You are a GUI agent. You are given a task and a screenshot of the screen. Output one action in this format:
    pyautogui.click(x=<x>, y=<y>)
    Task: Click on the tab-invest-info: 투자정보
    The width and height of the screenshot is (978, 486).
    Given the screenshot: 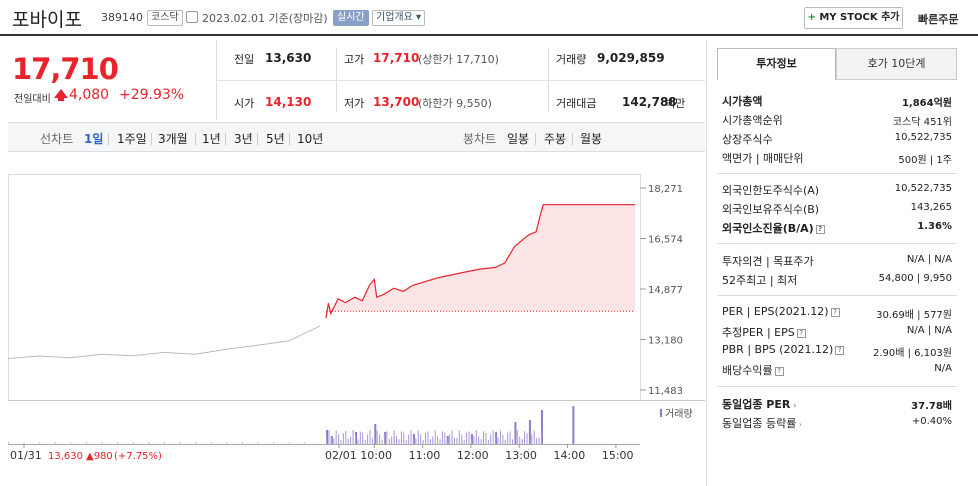 What is the action you would take?
    pyautogui.click(x=776, y=64)
    